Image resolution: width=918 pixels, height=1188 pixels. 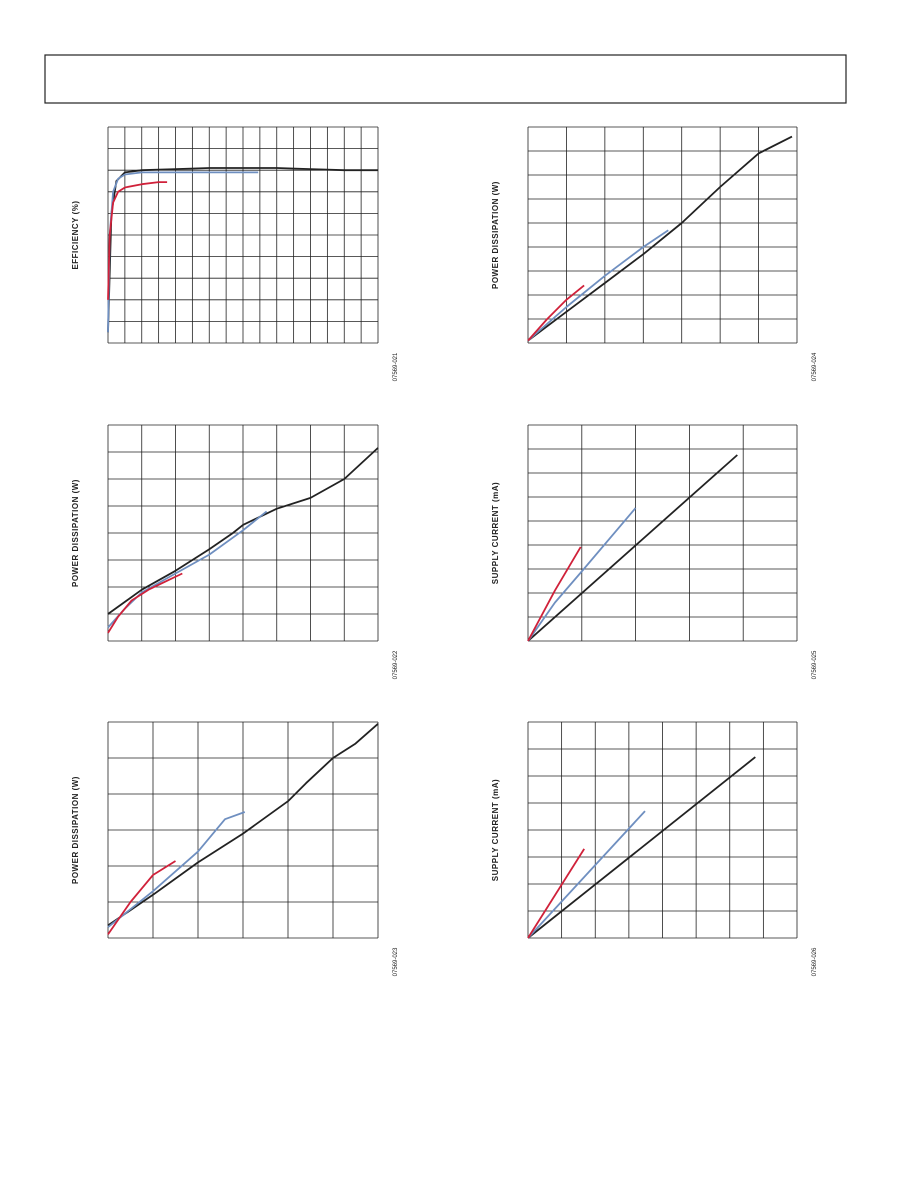 I want to click on figure-code: 07569-021, so click(x=396, y=366).